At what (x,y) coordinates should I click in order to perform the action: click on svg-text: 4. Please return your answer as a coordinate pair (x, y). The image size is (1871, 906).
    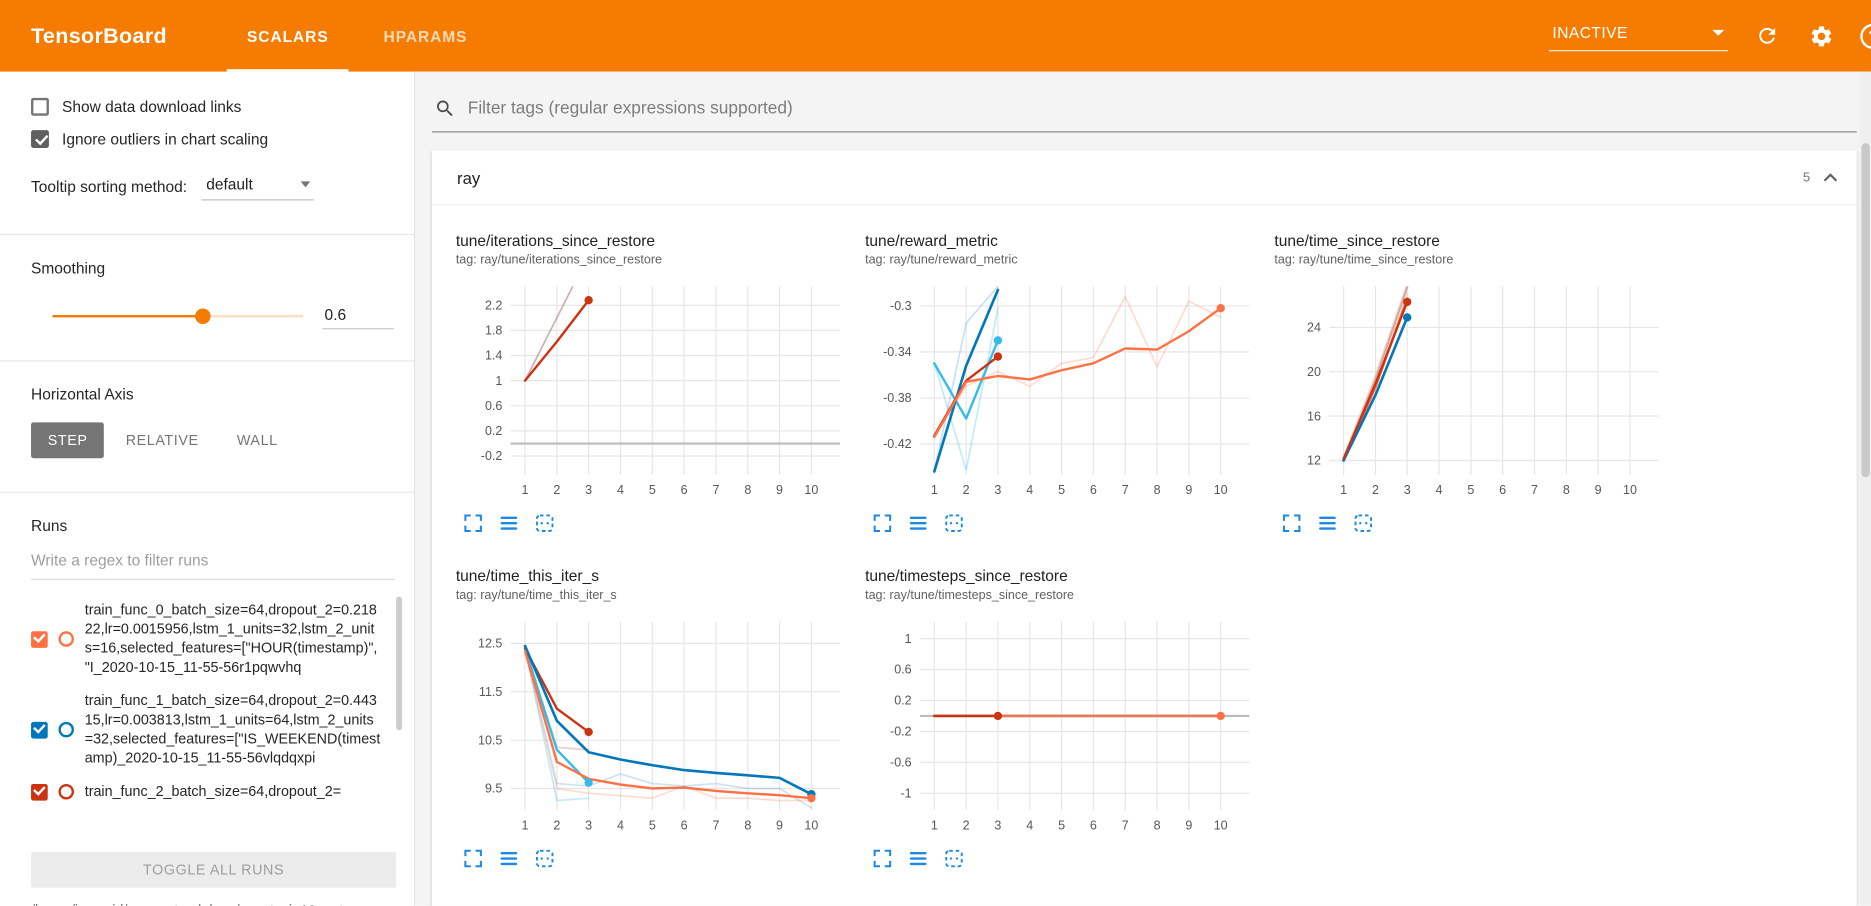
    Looking at the image, I should click on (1029, 825).